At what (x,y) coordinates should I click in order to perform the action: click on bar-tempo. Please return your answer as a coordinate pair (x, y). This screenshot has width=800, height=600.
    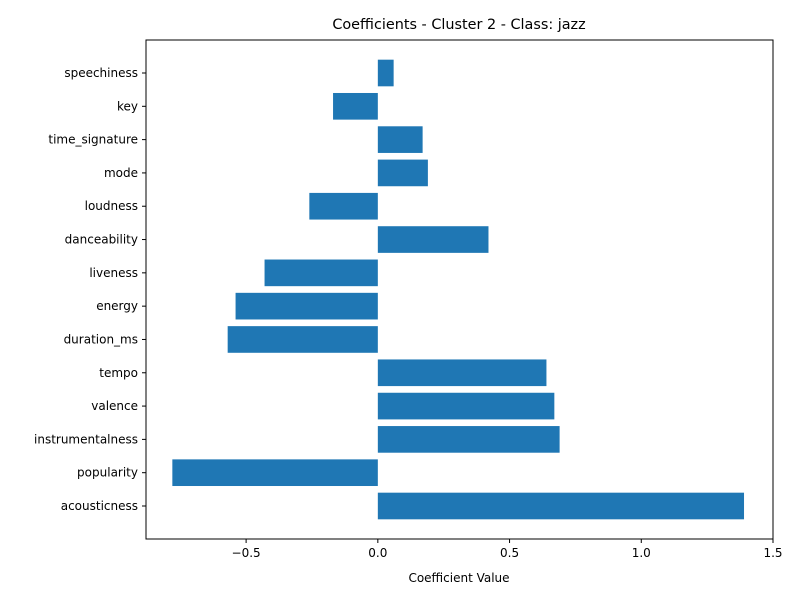
    Looking at the image, I should click on (462, 373).